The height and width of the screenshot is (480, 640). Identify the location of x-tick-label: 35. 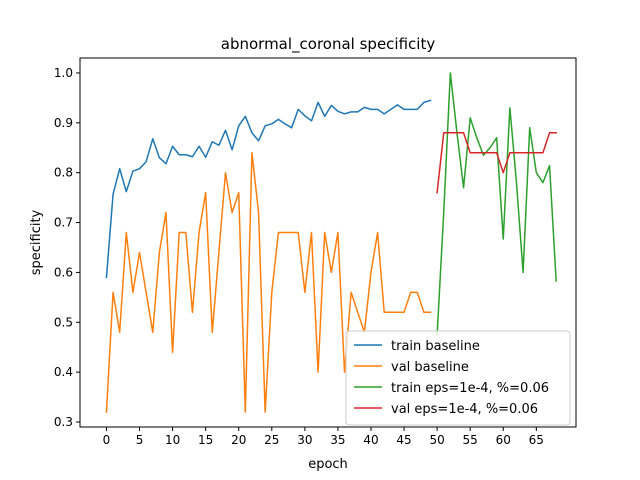
(337, 440).